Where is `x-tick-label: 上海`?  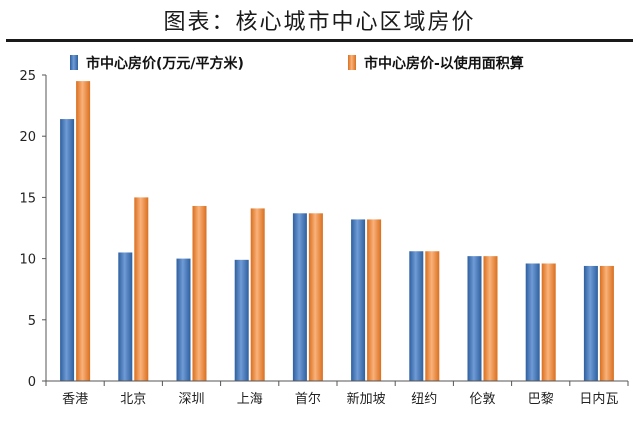 x-tick-label: 上海 is located at coordinates (250, 399).